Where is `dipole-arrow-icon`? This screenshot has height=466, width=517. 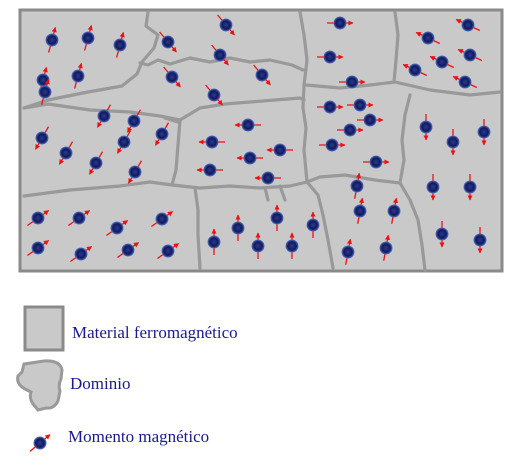
dipole-arrow-icon is located at coordinates (40, 443).